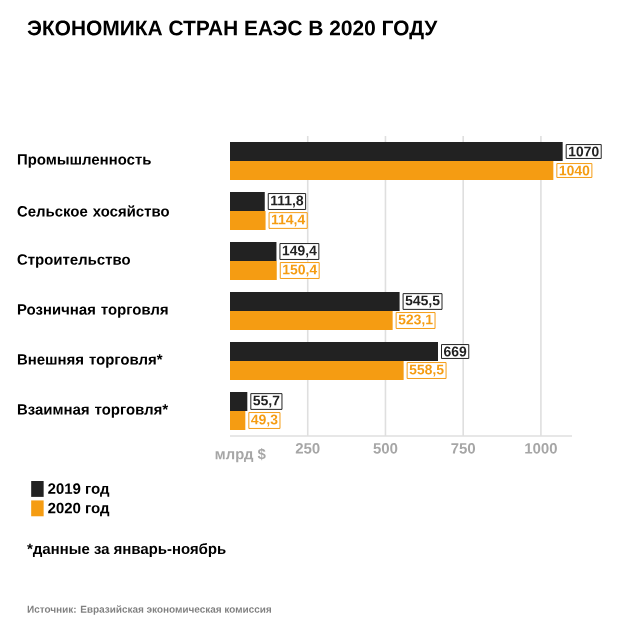  What do you see at coordinates (232, 30) in the screenshot?
I see `chart-title: ЭКОНОМИКА СТРАН ЕАЭС В 2020 ГОДУ` at bounding box center [232, 30].